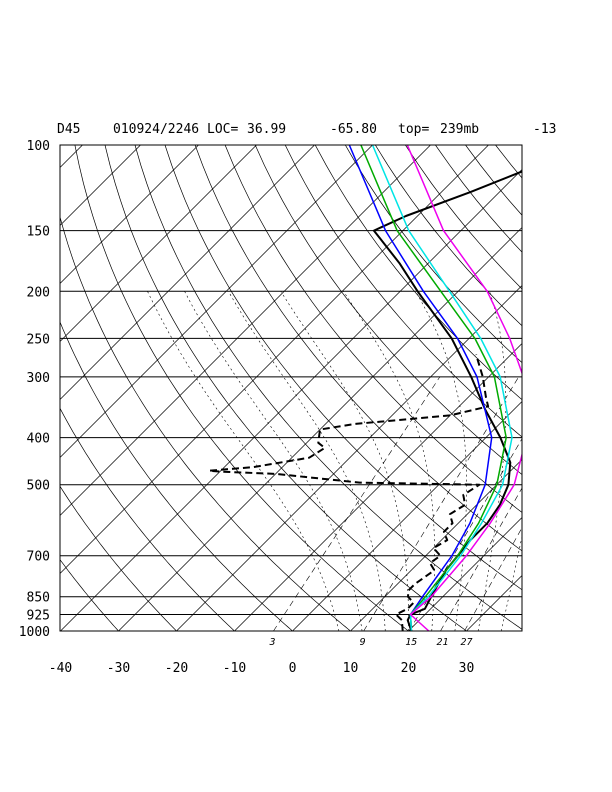  Describe the element at coordinates (68, 129) in the screenshot. I see `header-station: D45` at that location.